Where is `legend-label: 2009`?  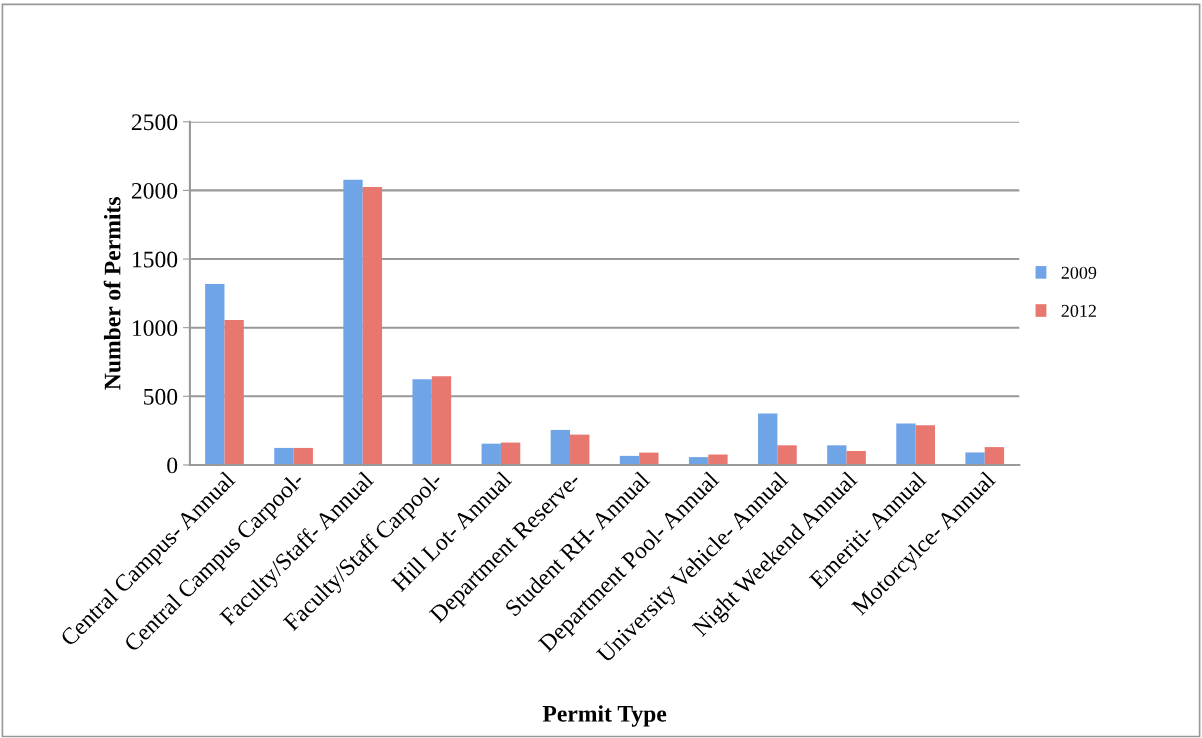
legend-label: 2009 is located at coordinates (1079, 272).